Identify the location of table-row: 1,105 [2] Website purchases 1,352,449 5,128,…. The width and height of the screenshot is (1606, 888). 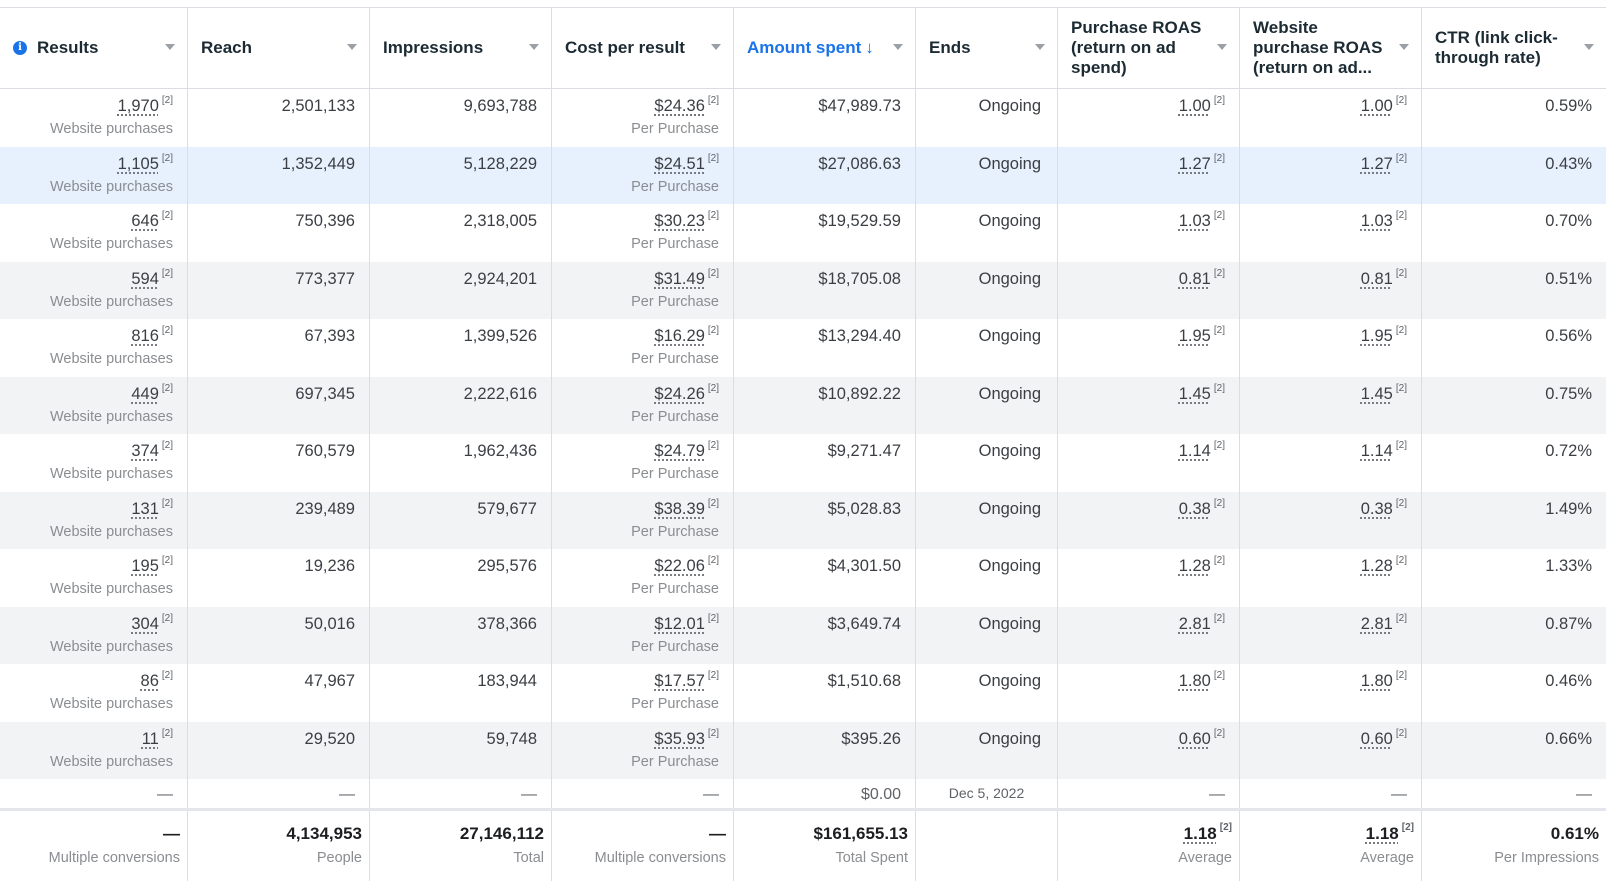
(803, 175).